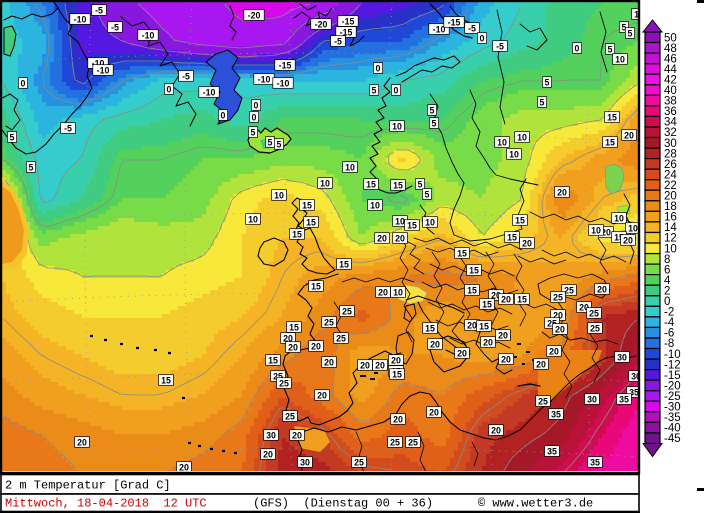 The width and height of the screenshot is (704, 513). I want to click on svg-text: (GFS) (Dienstag 00 + 36), so click(343, 504).